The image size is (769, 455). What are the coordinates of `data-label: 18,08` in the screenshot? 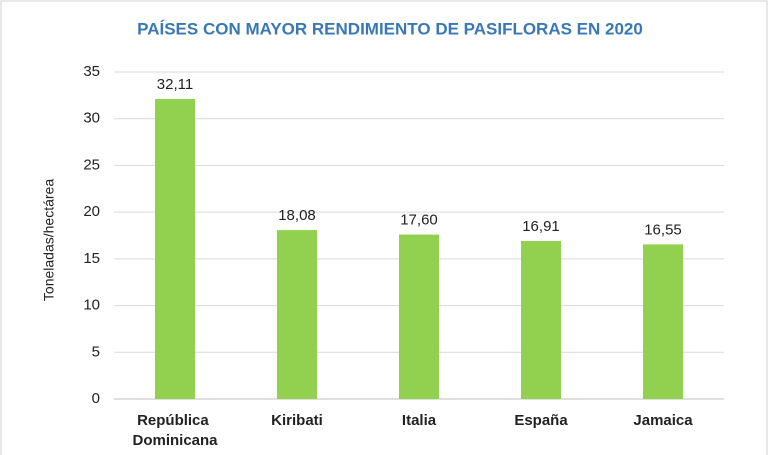 It's located at (297, 215).